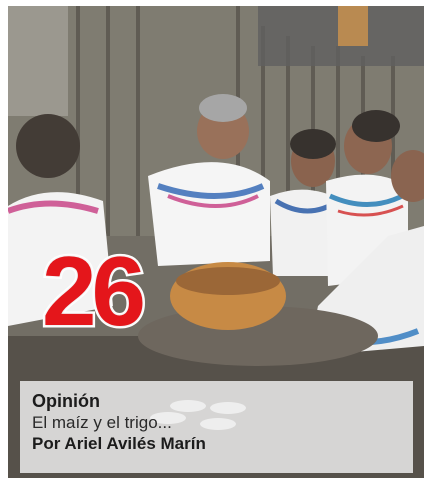 This screenshot has height=478, width=425. I want to click on article-category: Opinión, so click(66, 401).